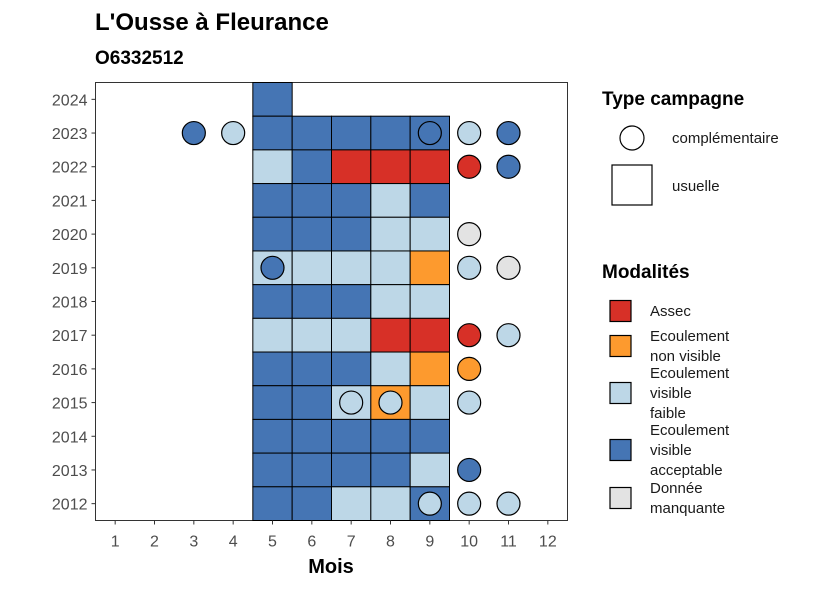 The image size is (826, 595). I want to click on legend-label-ecoulement_visible_acceptable: acceptable, so click(686, 470).